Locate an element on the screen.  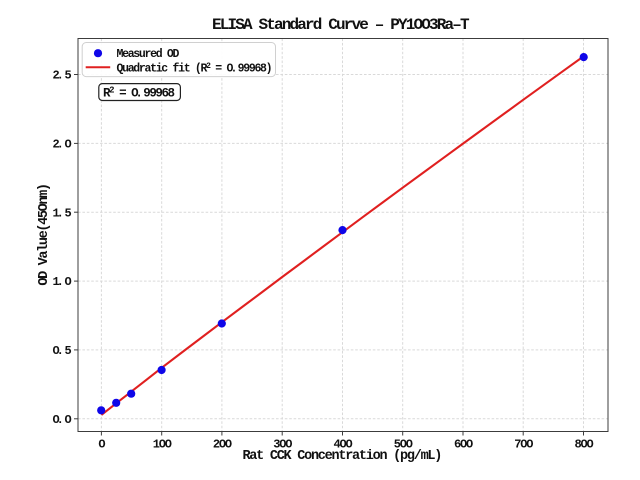
svg-text: 4OO is located at coordinates (342, 445).